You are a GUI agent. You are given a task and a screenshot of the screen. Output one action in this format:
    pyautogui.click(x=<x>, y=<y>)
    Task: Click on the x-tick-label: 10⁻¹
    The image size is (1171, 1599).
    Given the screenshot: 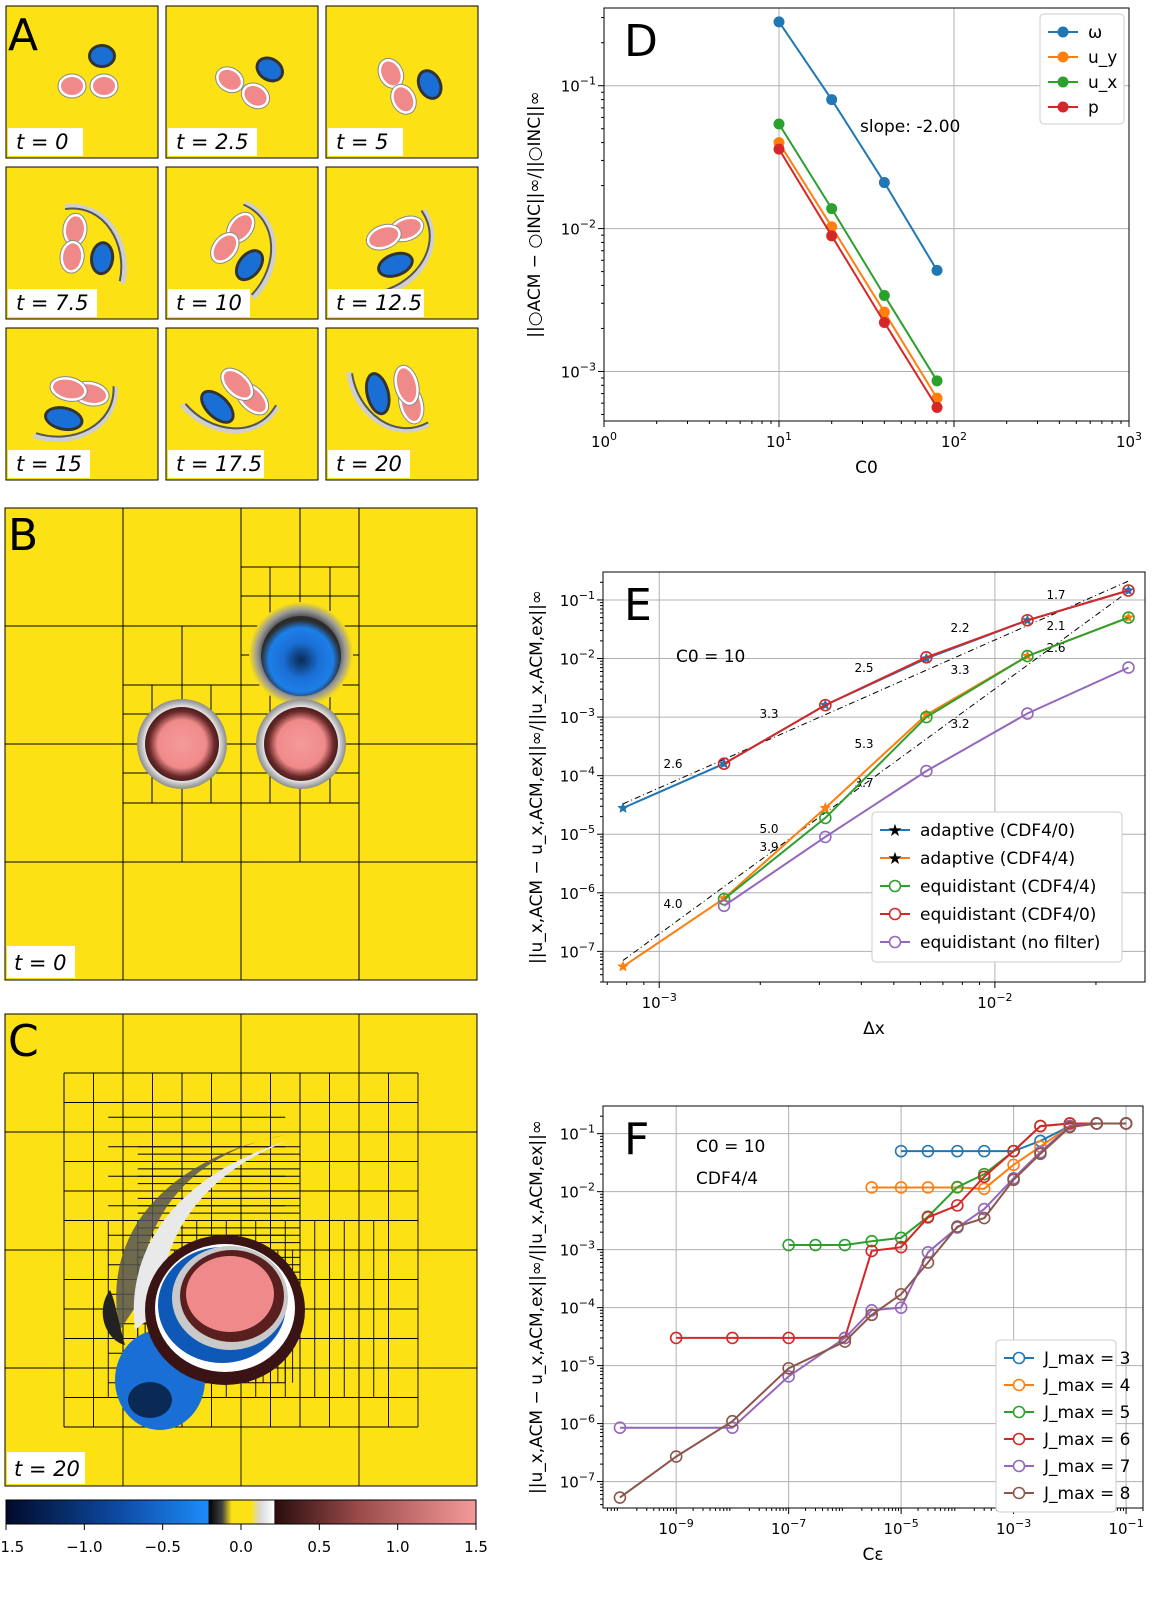 What is the action you would take?
    pyautogui.click(x=1125, y=1527)
    